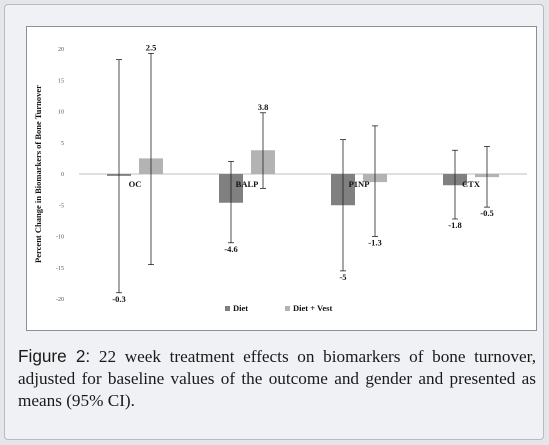 The image size is (549, 445). What do you see at coordinates (62, 175) in the screenshot?
I see `y-tick-label: 0` at bounding box center [62, 175].